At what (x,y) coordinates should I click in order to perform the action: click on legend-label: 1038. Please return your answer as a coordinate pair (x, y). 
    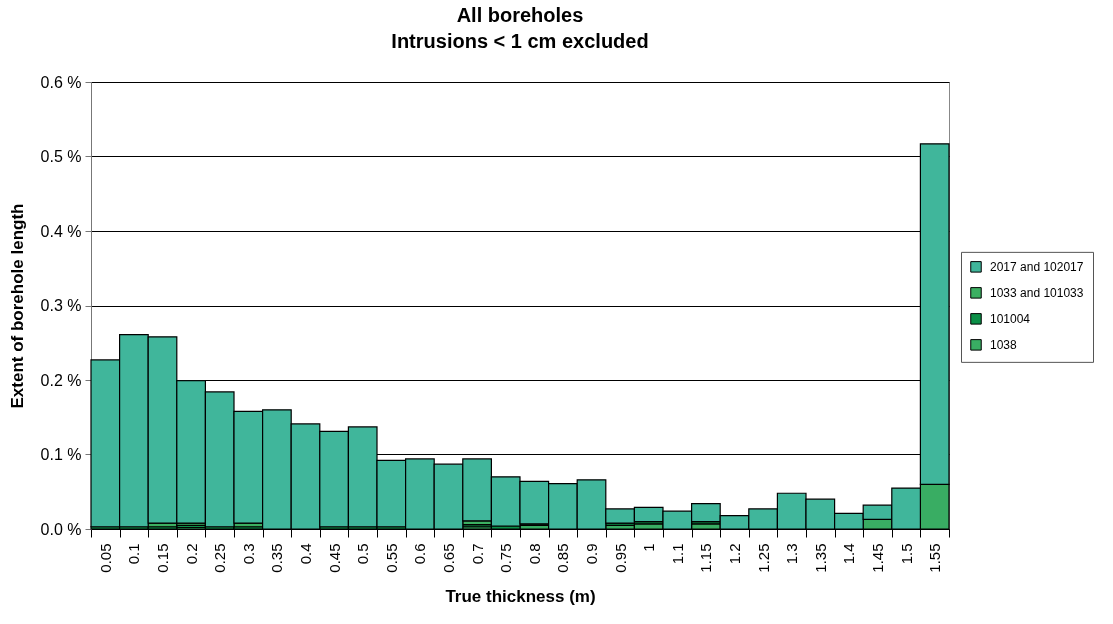
    Looking at the image, I should click on (1004, 344).